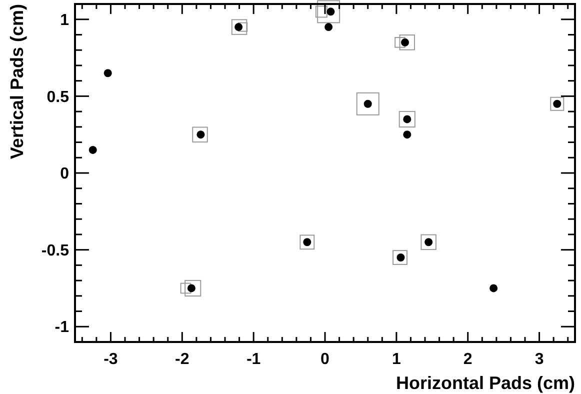  Describe the element at coordinates (55, 251) in the screenshot. I see `y-tick-label: -0.5` at that location.